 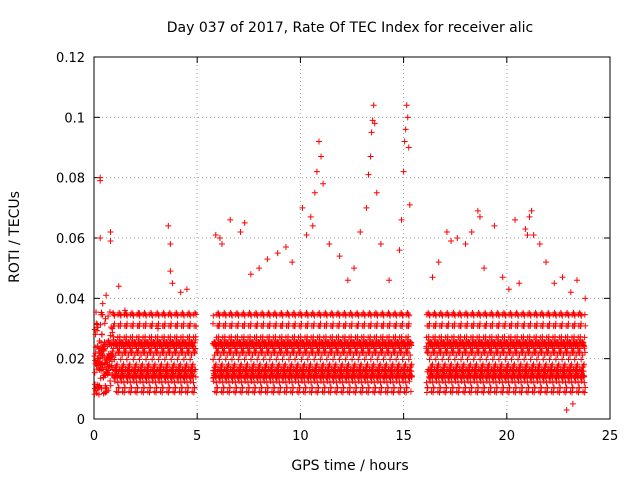 What do you see at coordinates (349, 466) in the screenshot?
I see `x-axis-label: GPS time / hours` at bounding box center [349, 466].